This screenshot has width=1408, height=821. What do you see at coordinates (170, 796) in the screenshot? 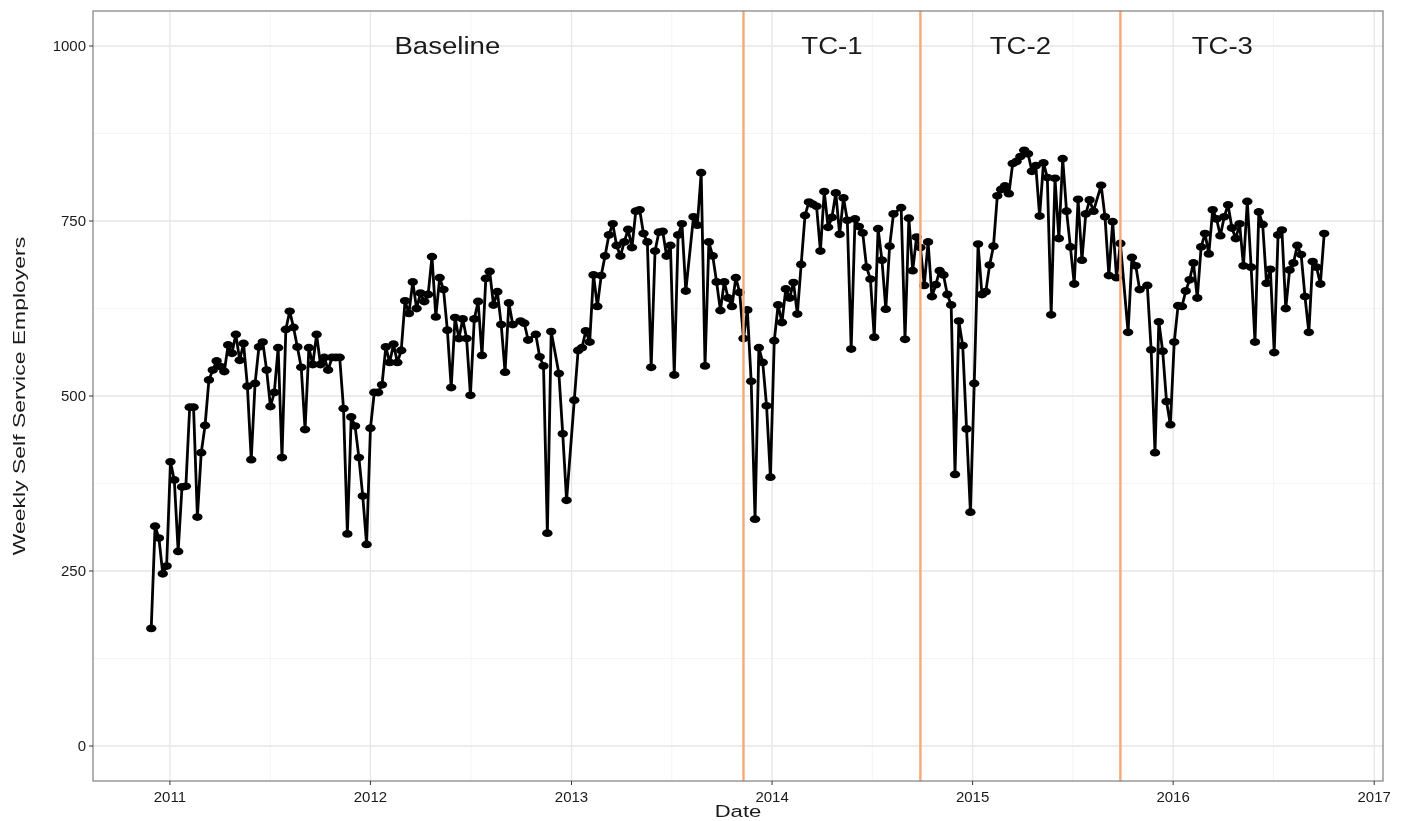
I see `x-tick-label: 2011` at bounding box center [170, 796].